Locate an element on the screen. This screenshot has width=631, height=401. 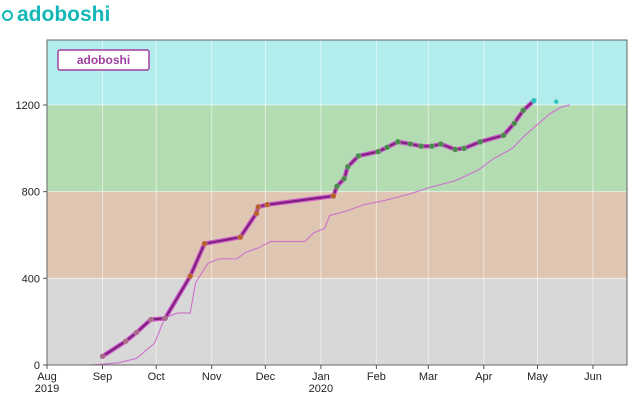
x-tick-label-1: Sep is located at coordinates (103, 377).